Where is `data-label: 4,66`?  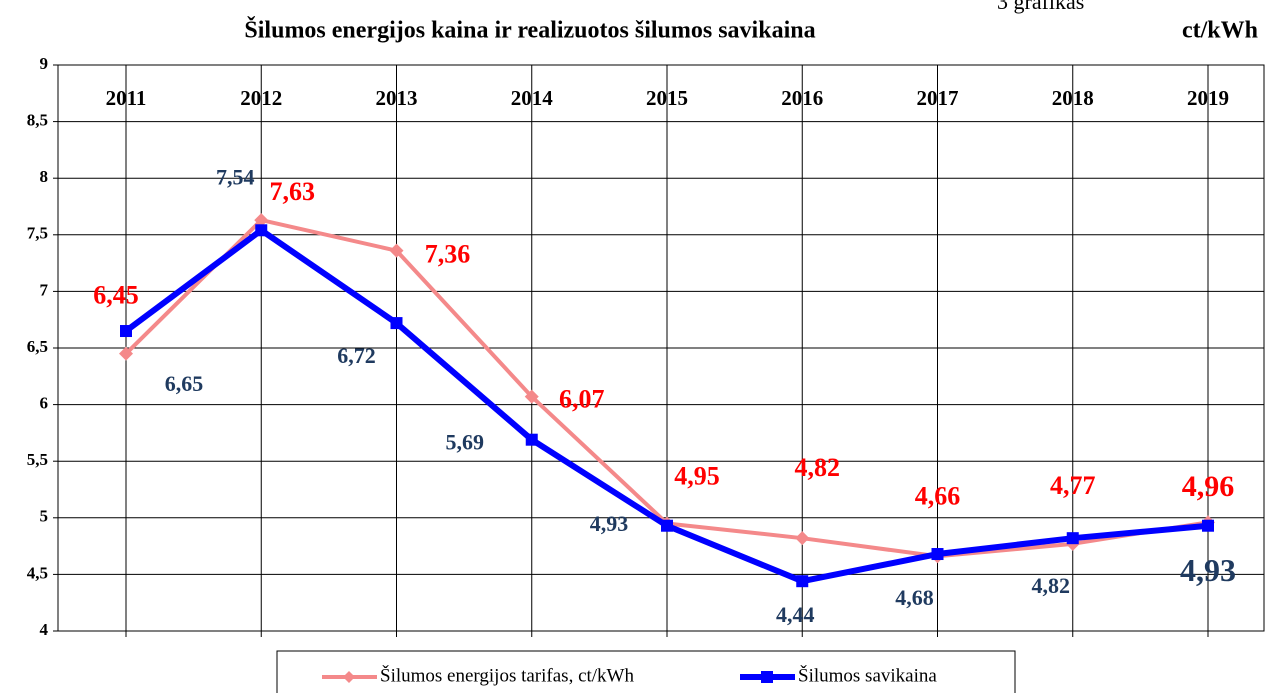 data-label: 4,66 is located at coordinates (938, 495).